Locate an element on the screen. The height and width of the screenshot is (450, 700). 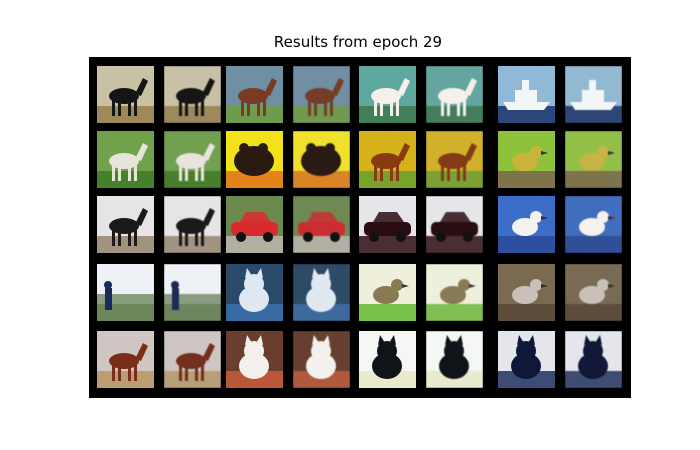
original-image-field is located at coordinates (125, 292).